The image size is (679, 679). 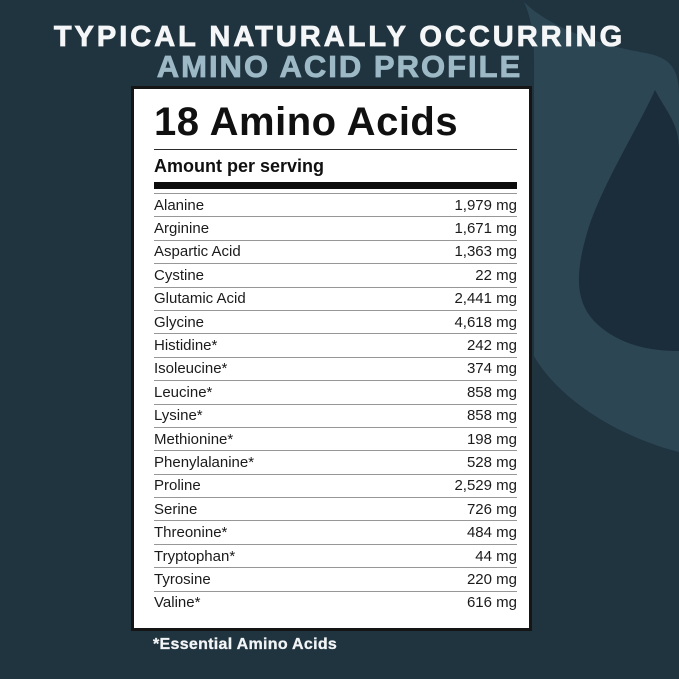 What do you see at coordinates (335, 557) in the screenshot?
I see `table-row: Tryptophan* 44 mg` at bounding box center [335, 557].